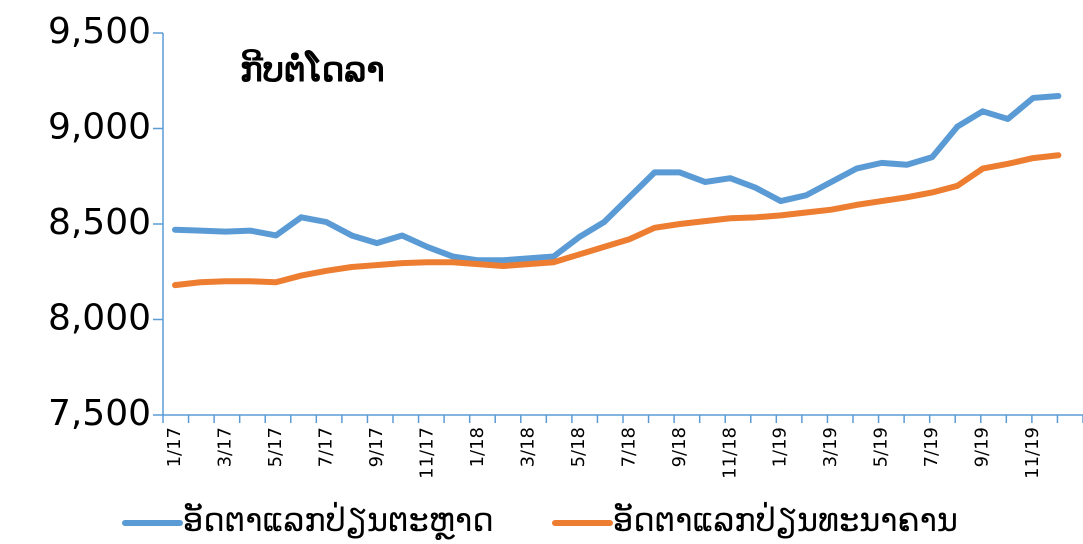 The image size is (1083, 544). Describe the element at coordinates (628, 447) in the screenshot. I see `x-tick-label: 7/18` at that location.